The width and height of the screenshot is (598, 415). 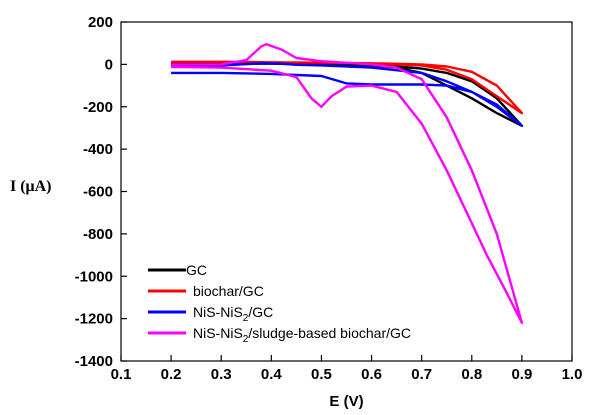 I want to click on y-tick-label: -200, so click(x=98, y=107).